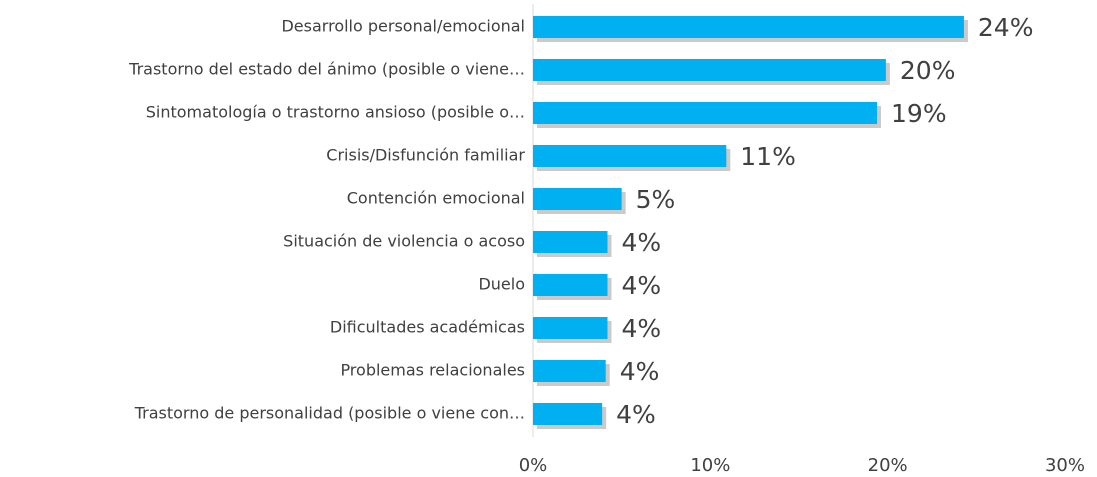  I want to click on category-label: Situación de violencia o acoso, so click(404, 241).